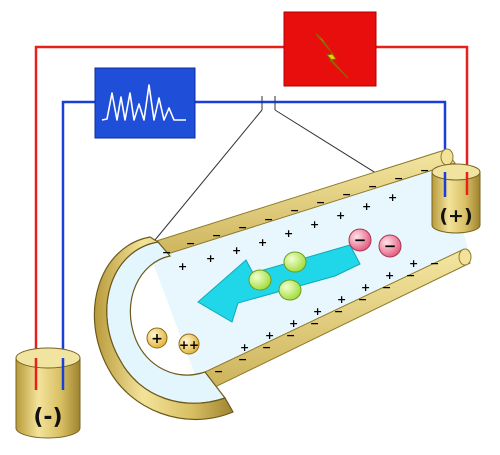 This screenshot has width=500, height=455. Describe the element at coordinates (48, 393) in the screenshot. I see `cathode-buffer-vial: (-)` at that location.